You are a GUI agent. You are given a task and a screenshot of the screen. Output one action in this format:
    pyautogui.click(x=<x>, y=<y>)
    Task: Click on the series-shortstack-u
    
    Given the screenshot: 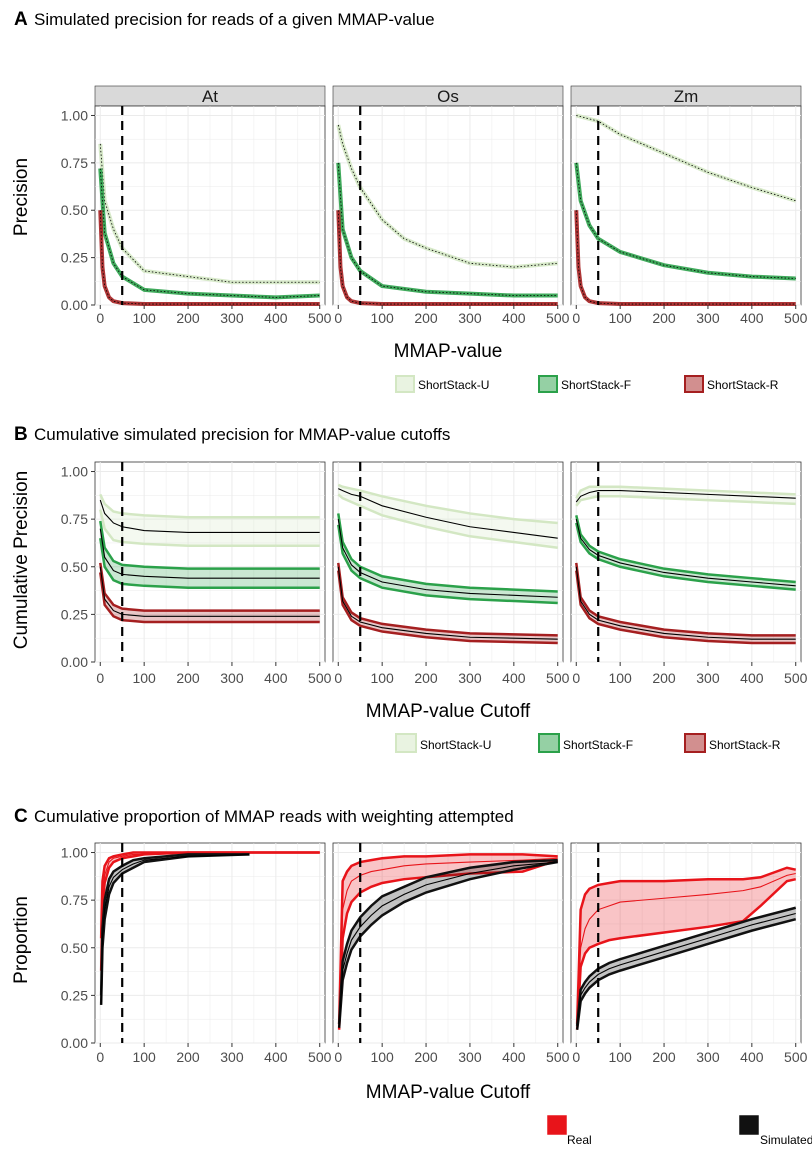 What is the action you would take?
    pyautogui.click(x=447, y=197)
    